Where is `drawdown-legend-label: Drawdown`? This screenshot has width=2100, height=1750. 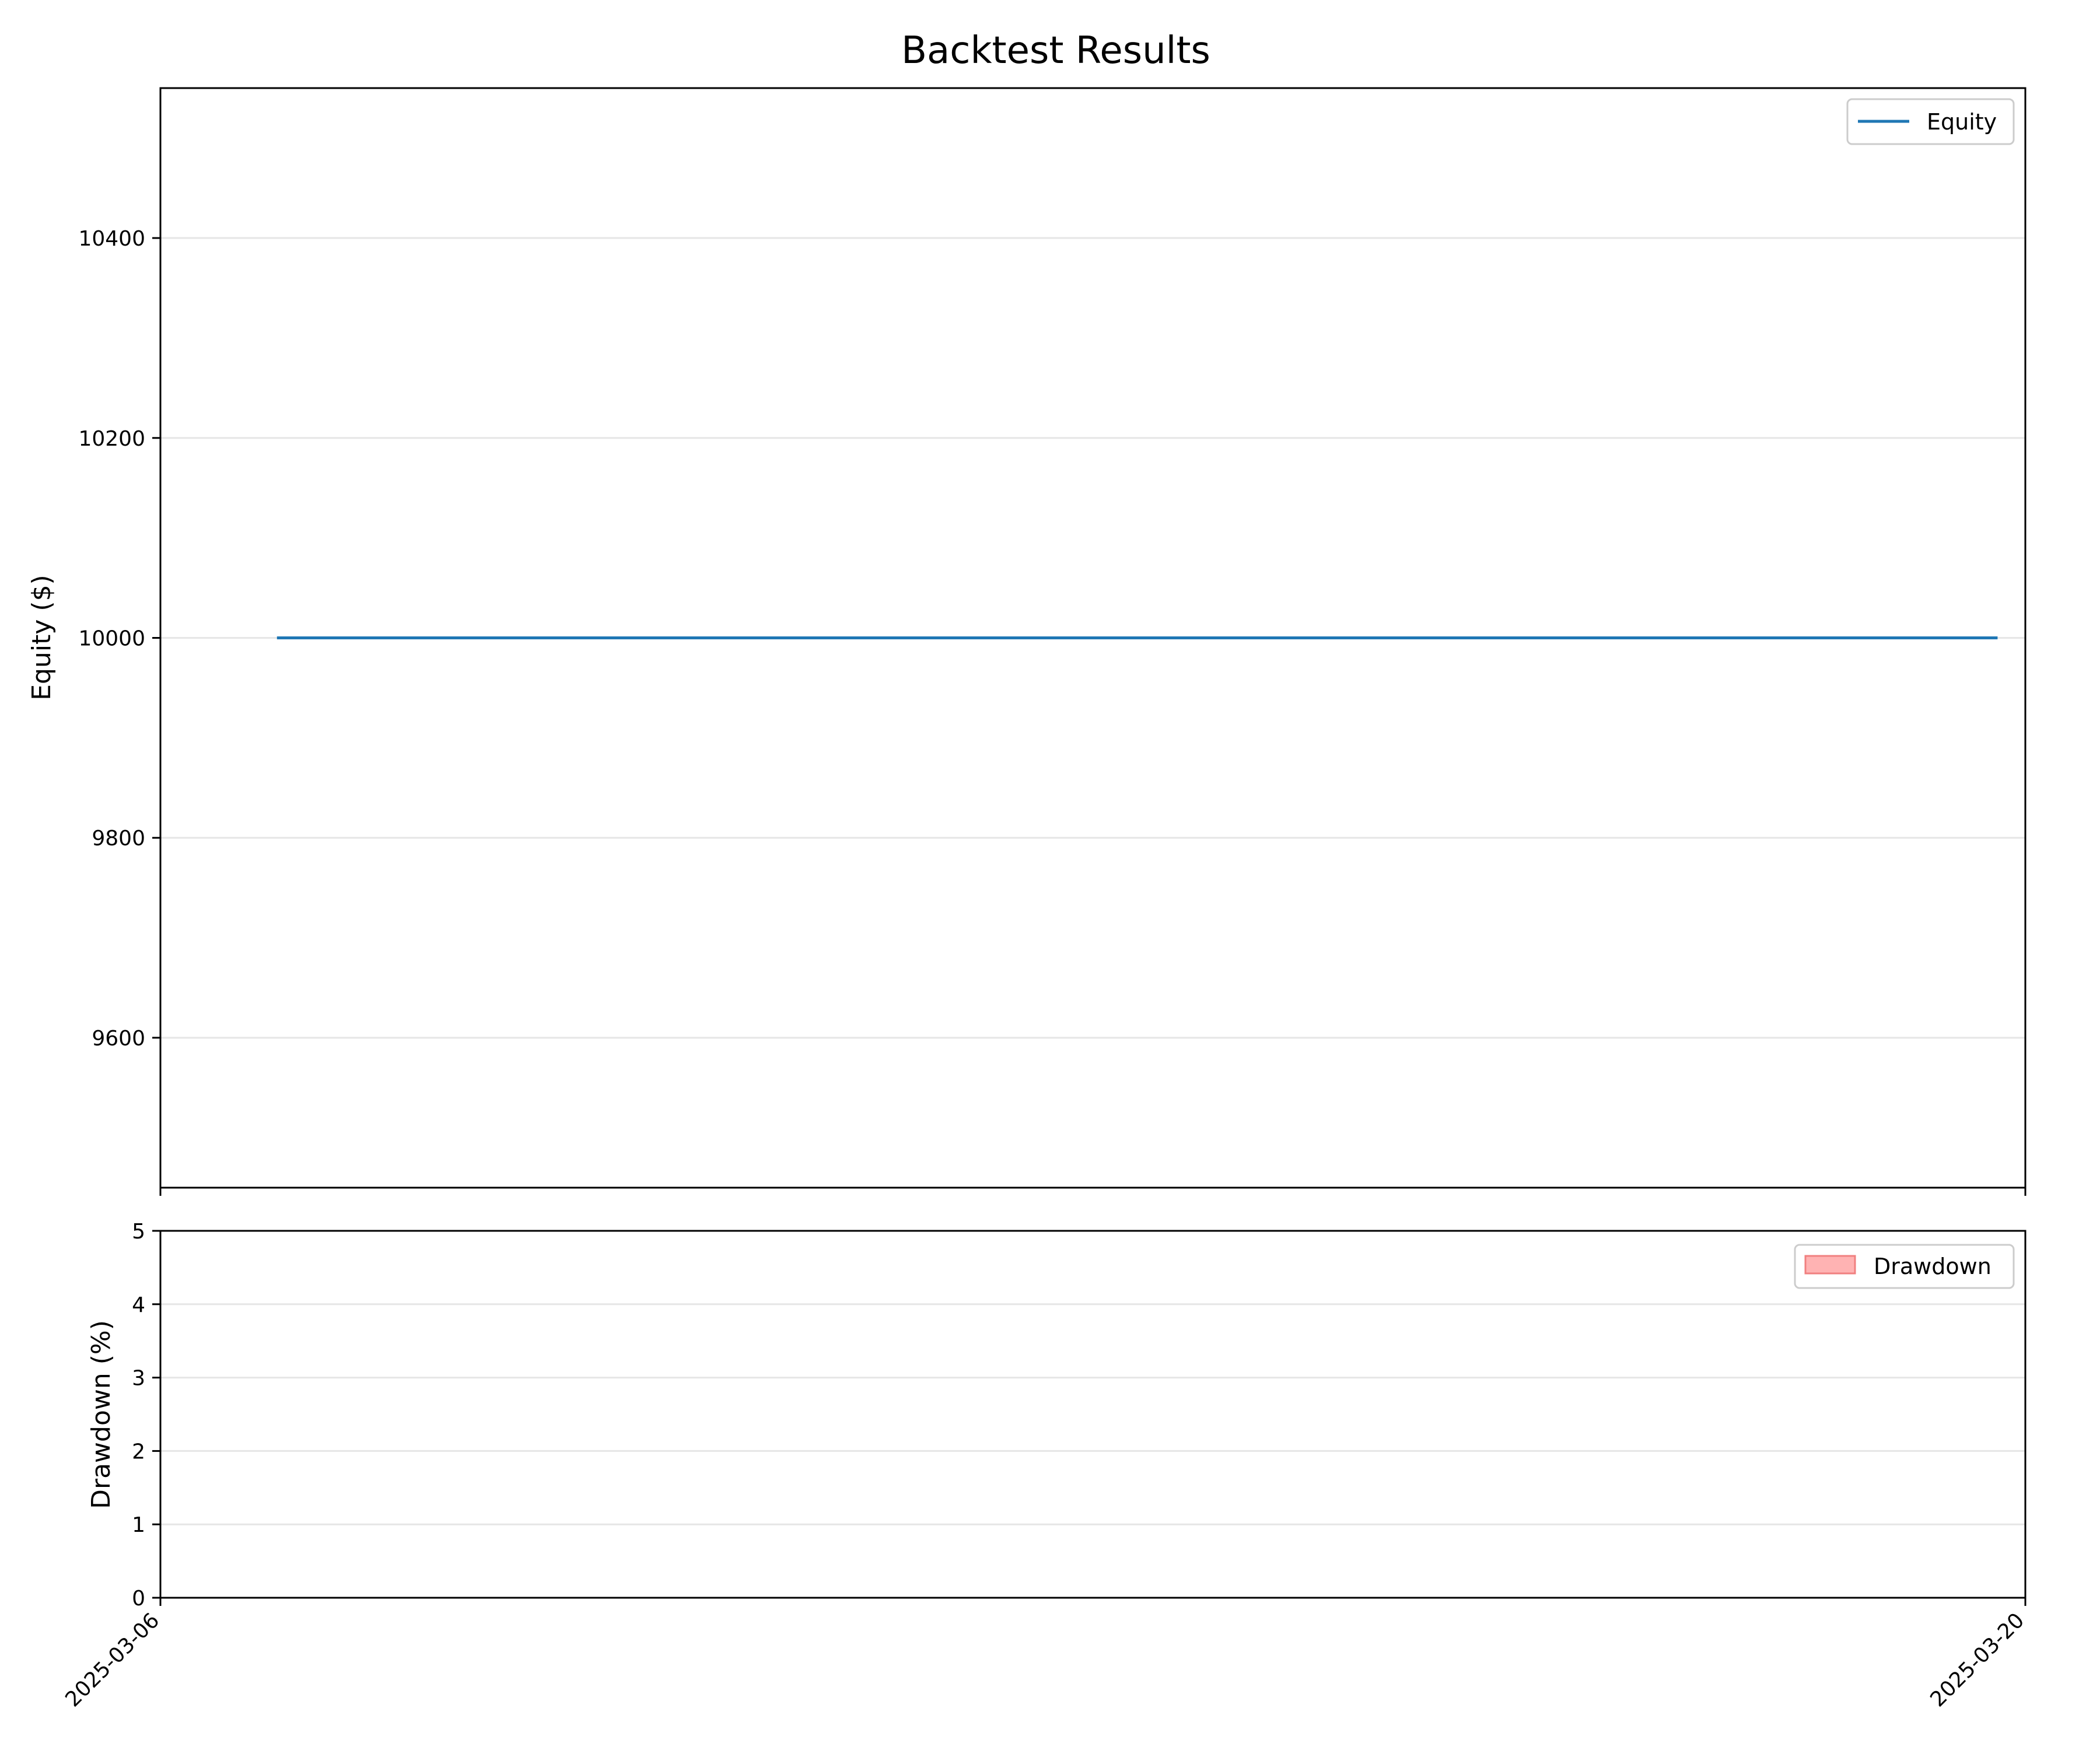 drawdown-legend-label: Drawdown is located at coordinates (1933, 1266).